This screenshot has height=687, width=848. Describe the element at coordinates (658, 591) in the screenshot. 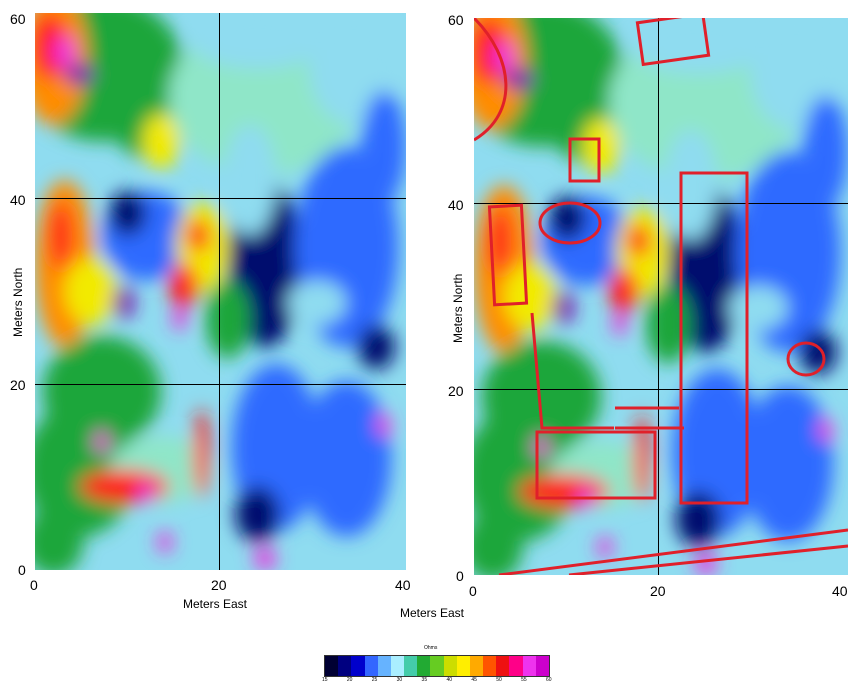

I see `right-xtick-20: 20` at that location.